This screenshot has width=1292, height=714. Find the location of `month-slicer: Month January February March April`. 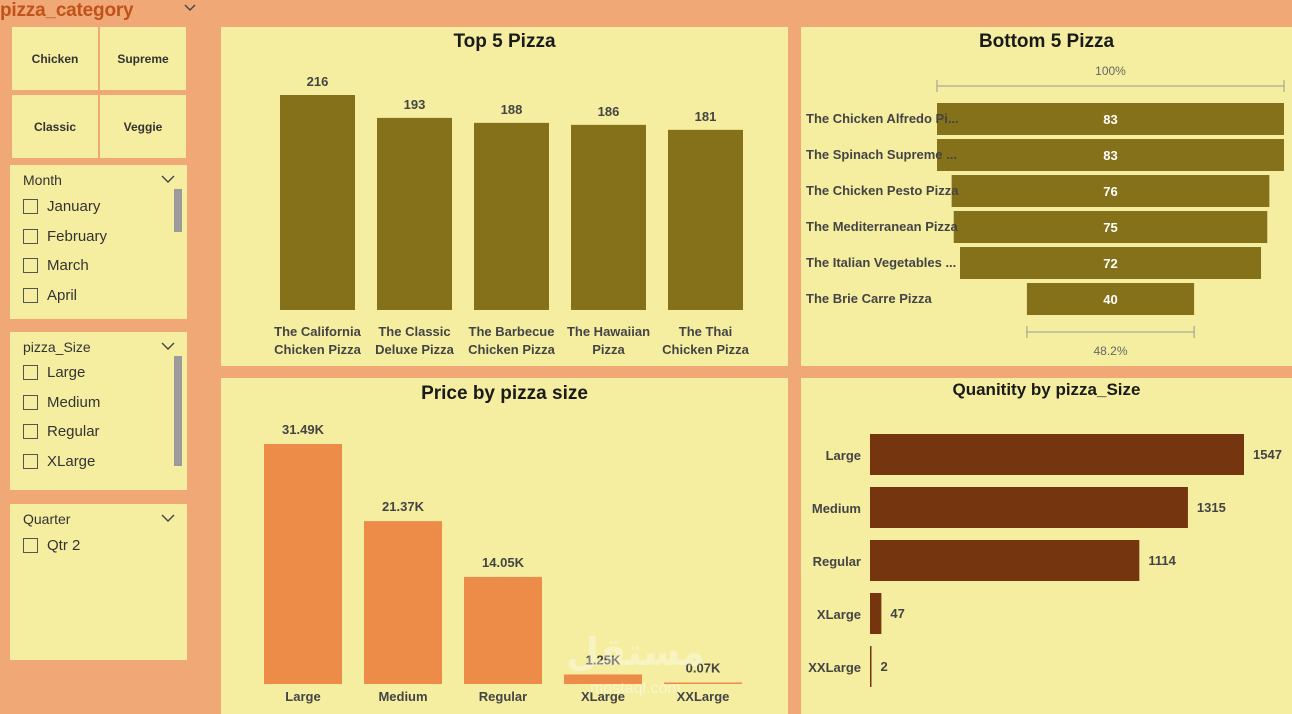

month-slicer: Month January February March April is located at coordinates (98, 242).